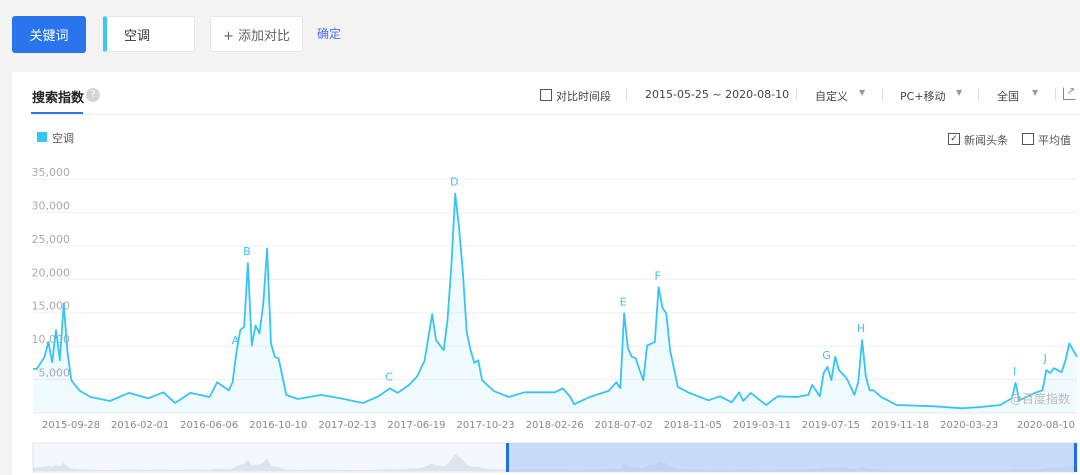 This screenshot has width=1080, height=475. What do you see at coordinates (347, 425) in the screenshot?
I see `x-tick-label: 2017-02-13` at bounding box center [347, 425].